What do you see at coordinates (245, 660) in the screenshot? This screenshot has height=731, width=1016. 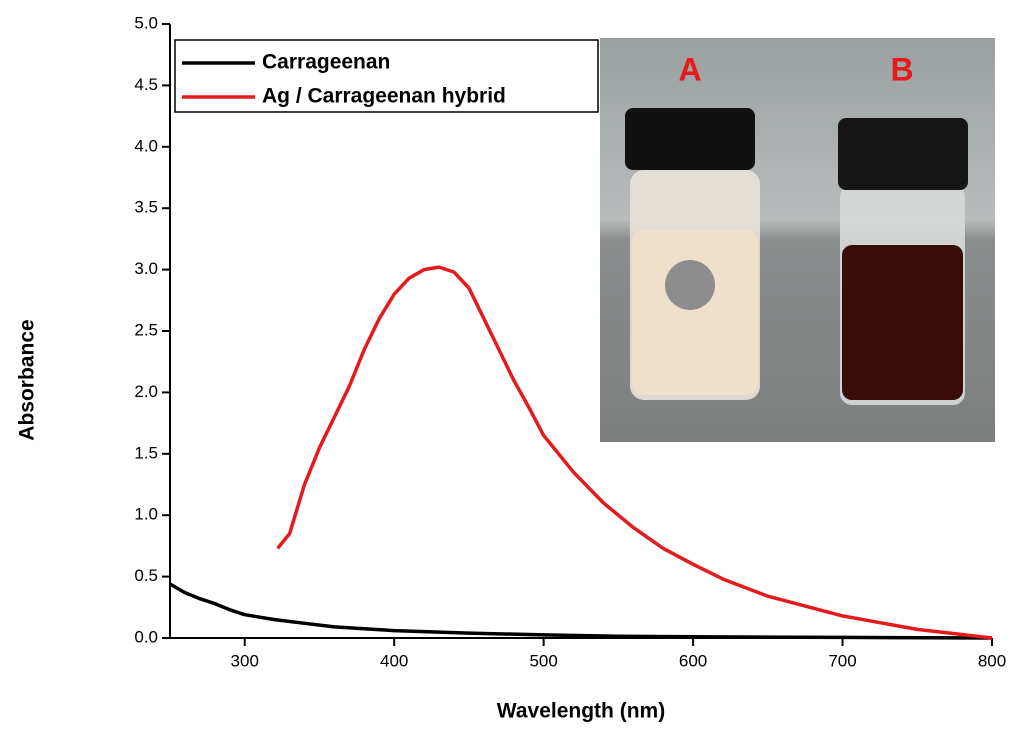 I see `x-tick-label: 300` at bounding box center [245, 660].